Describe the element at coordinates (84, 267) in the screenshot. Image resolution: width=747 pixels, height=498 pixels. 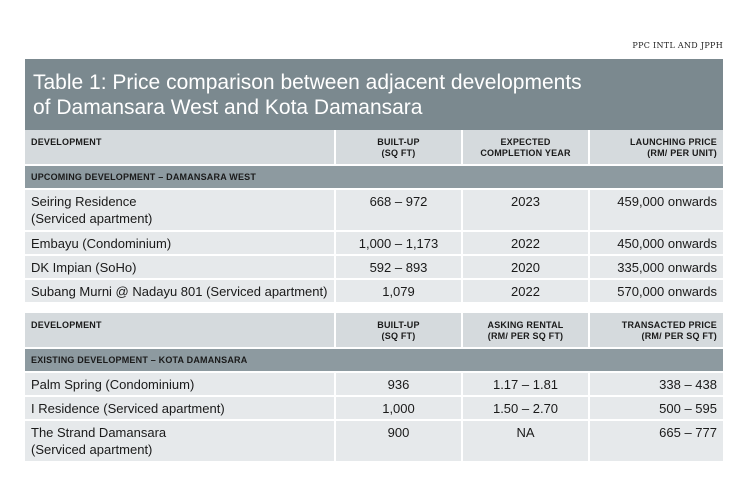
I see `row-development: DK Impian (SoHo)` at that location.